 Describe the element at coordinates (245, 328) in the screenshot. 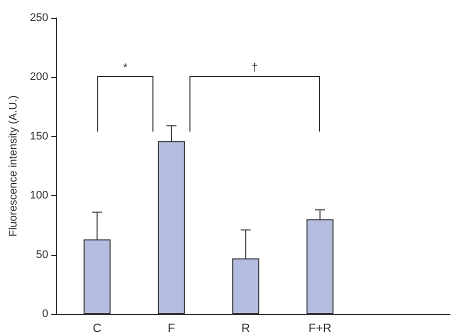

I see `x-tick-label: R` at that location.